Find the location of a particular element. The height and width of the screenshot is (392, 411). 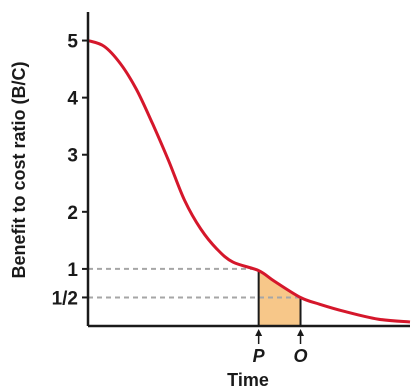

marker-label: P is located at coordinates (259, 356).